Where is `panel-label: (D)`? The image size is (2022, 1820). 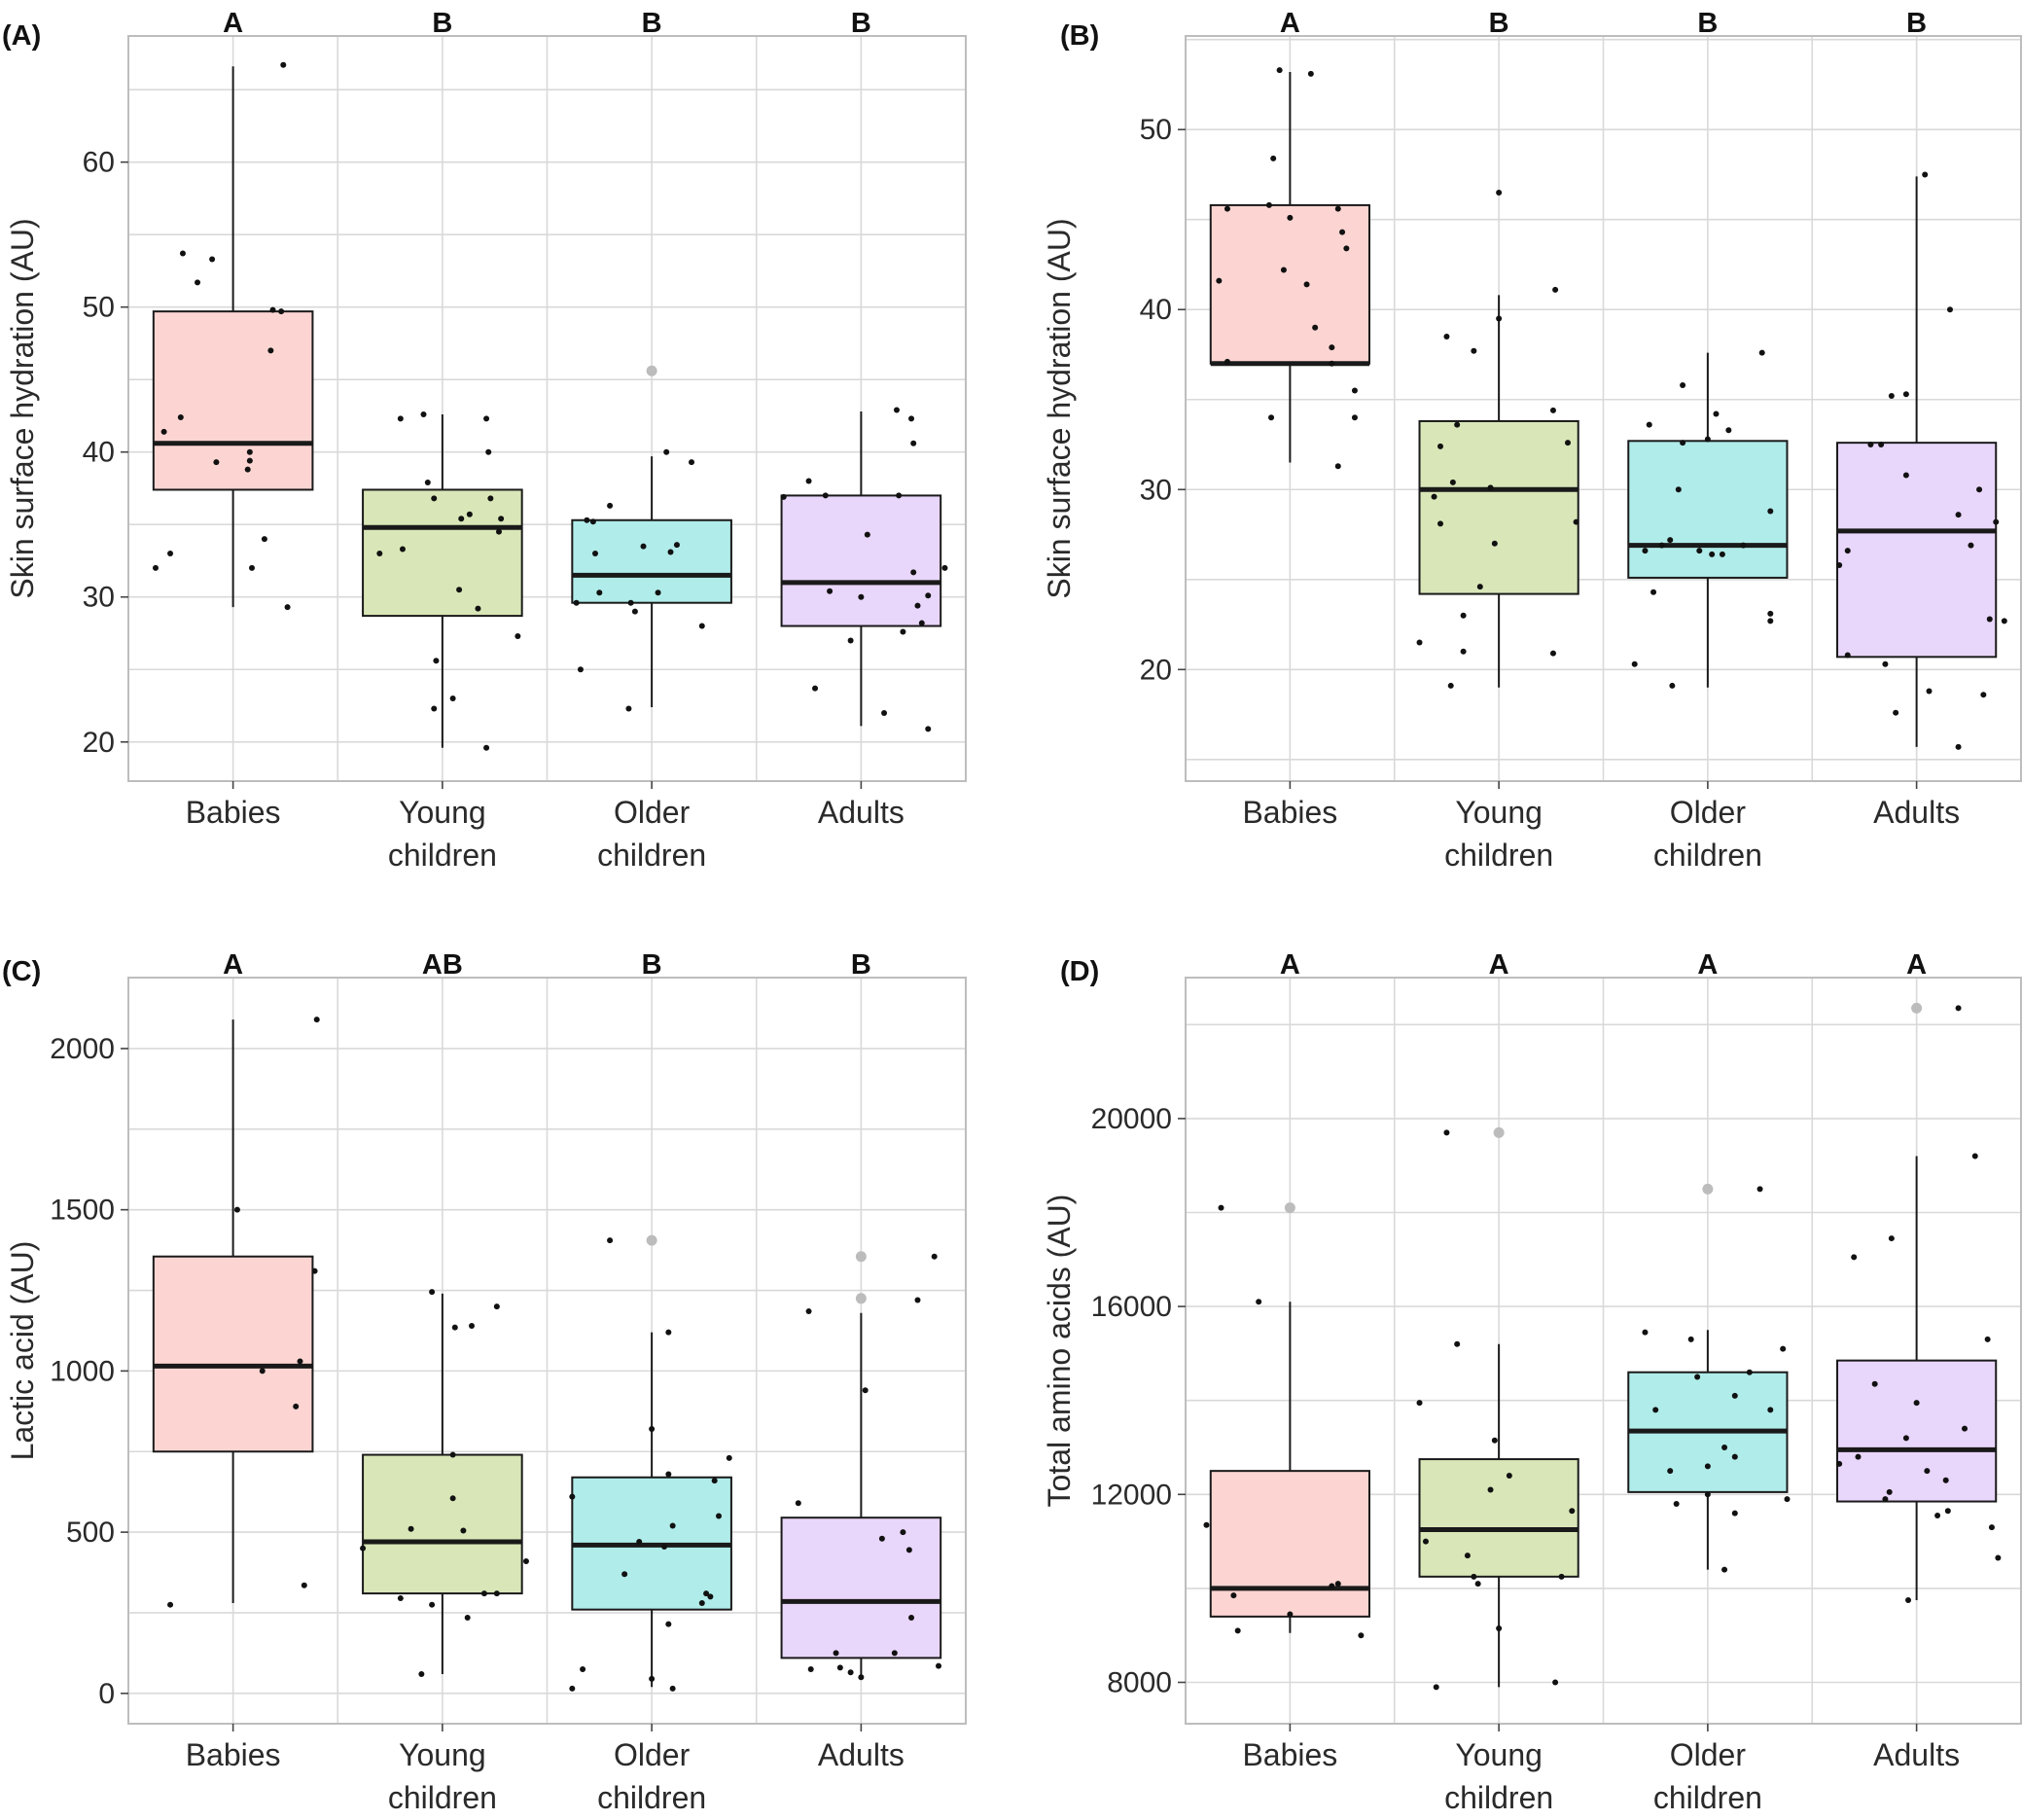
panel-label: (D) is located at coordinates (1079, 971).